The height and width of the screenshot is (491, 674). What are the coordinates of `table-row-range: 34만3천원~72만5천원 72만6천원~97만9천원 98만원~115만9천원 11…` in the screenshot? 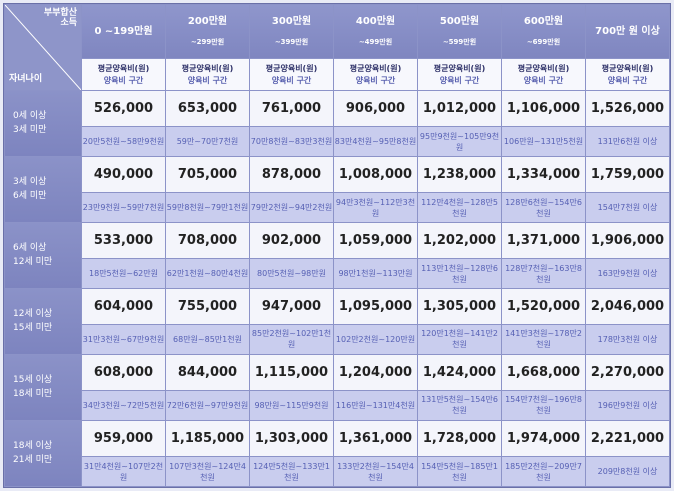 It's located at (337, 405).